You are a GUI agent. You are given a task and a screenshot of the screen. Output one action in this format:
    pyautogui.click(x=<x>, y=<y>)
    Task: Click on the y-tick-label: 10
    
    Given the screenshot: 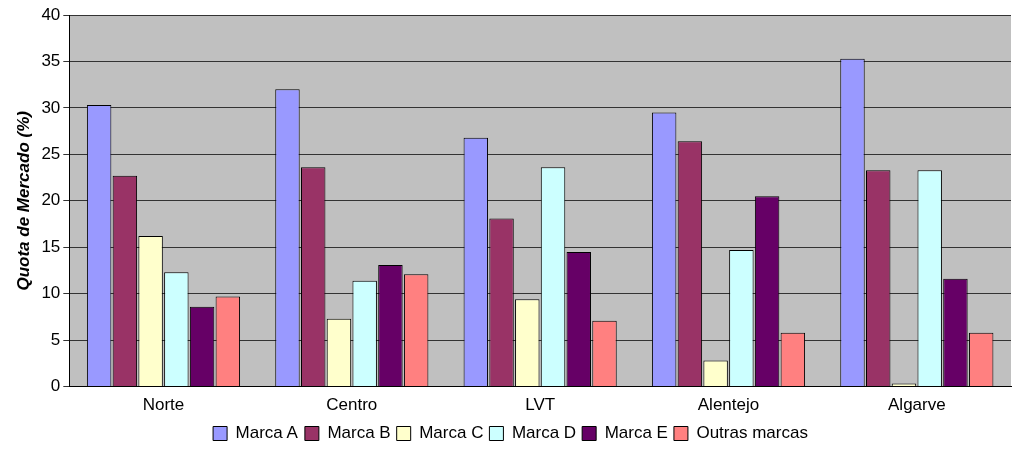 What is the action you would take?
    pyautogui.click(x=51, y=293)
    